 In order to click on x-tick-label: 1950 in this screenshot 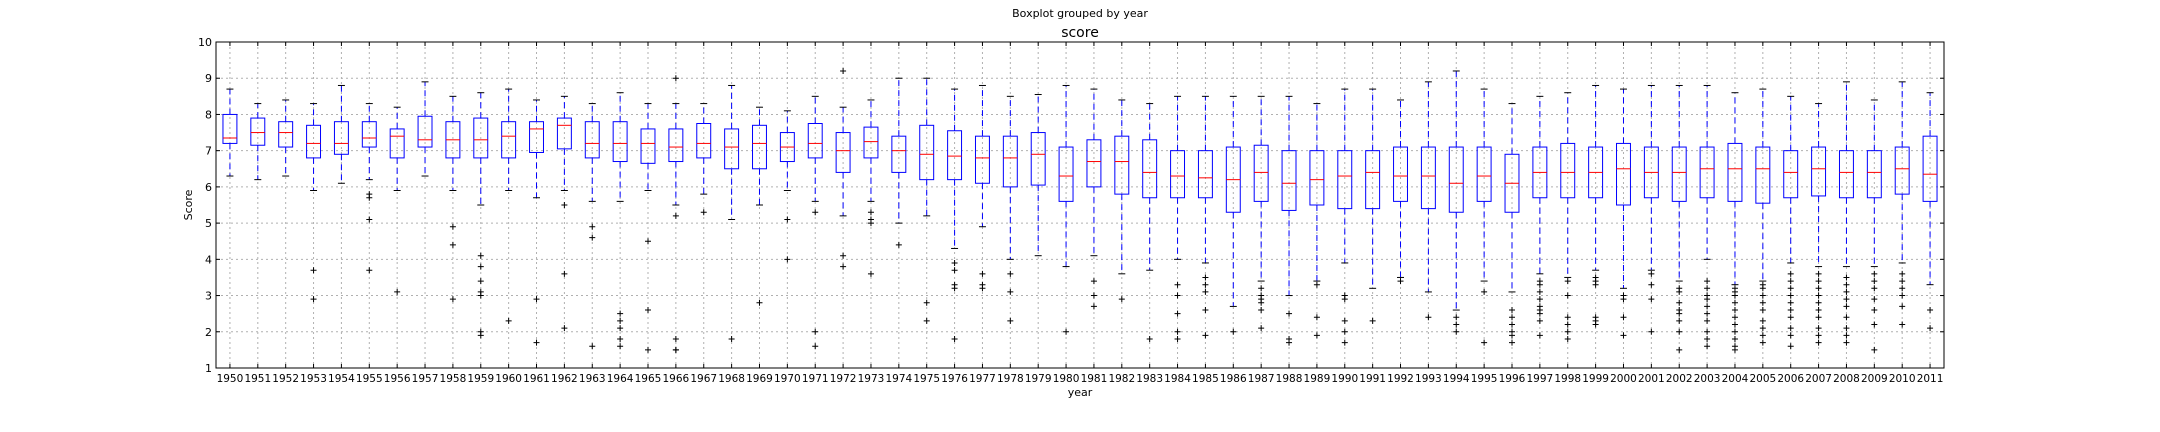, I will do `click(230, 379)`.